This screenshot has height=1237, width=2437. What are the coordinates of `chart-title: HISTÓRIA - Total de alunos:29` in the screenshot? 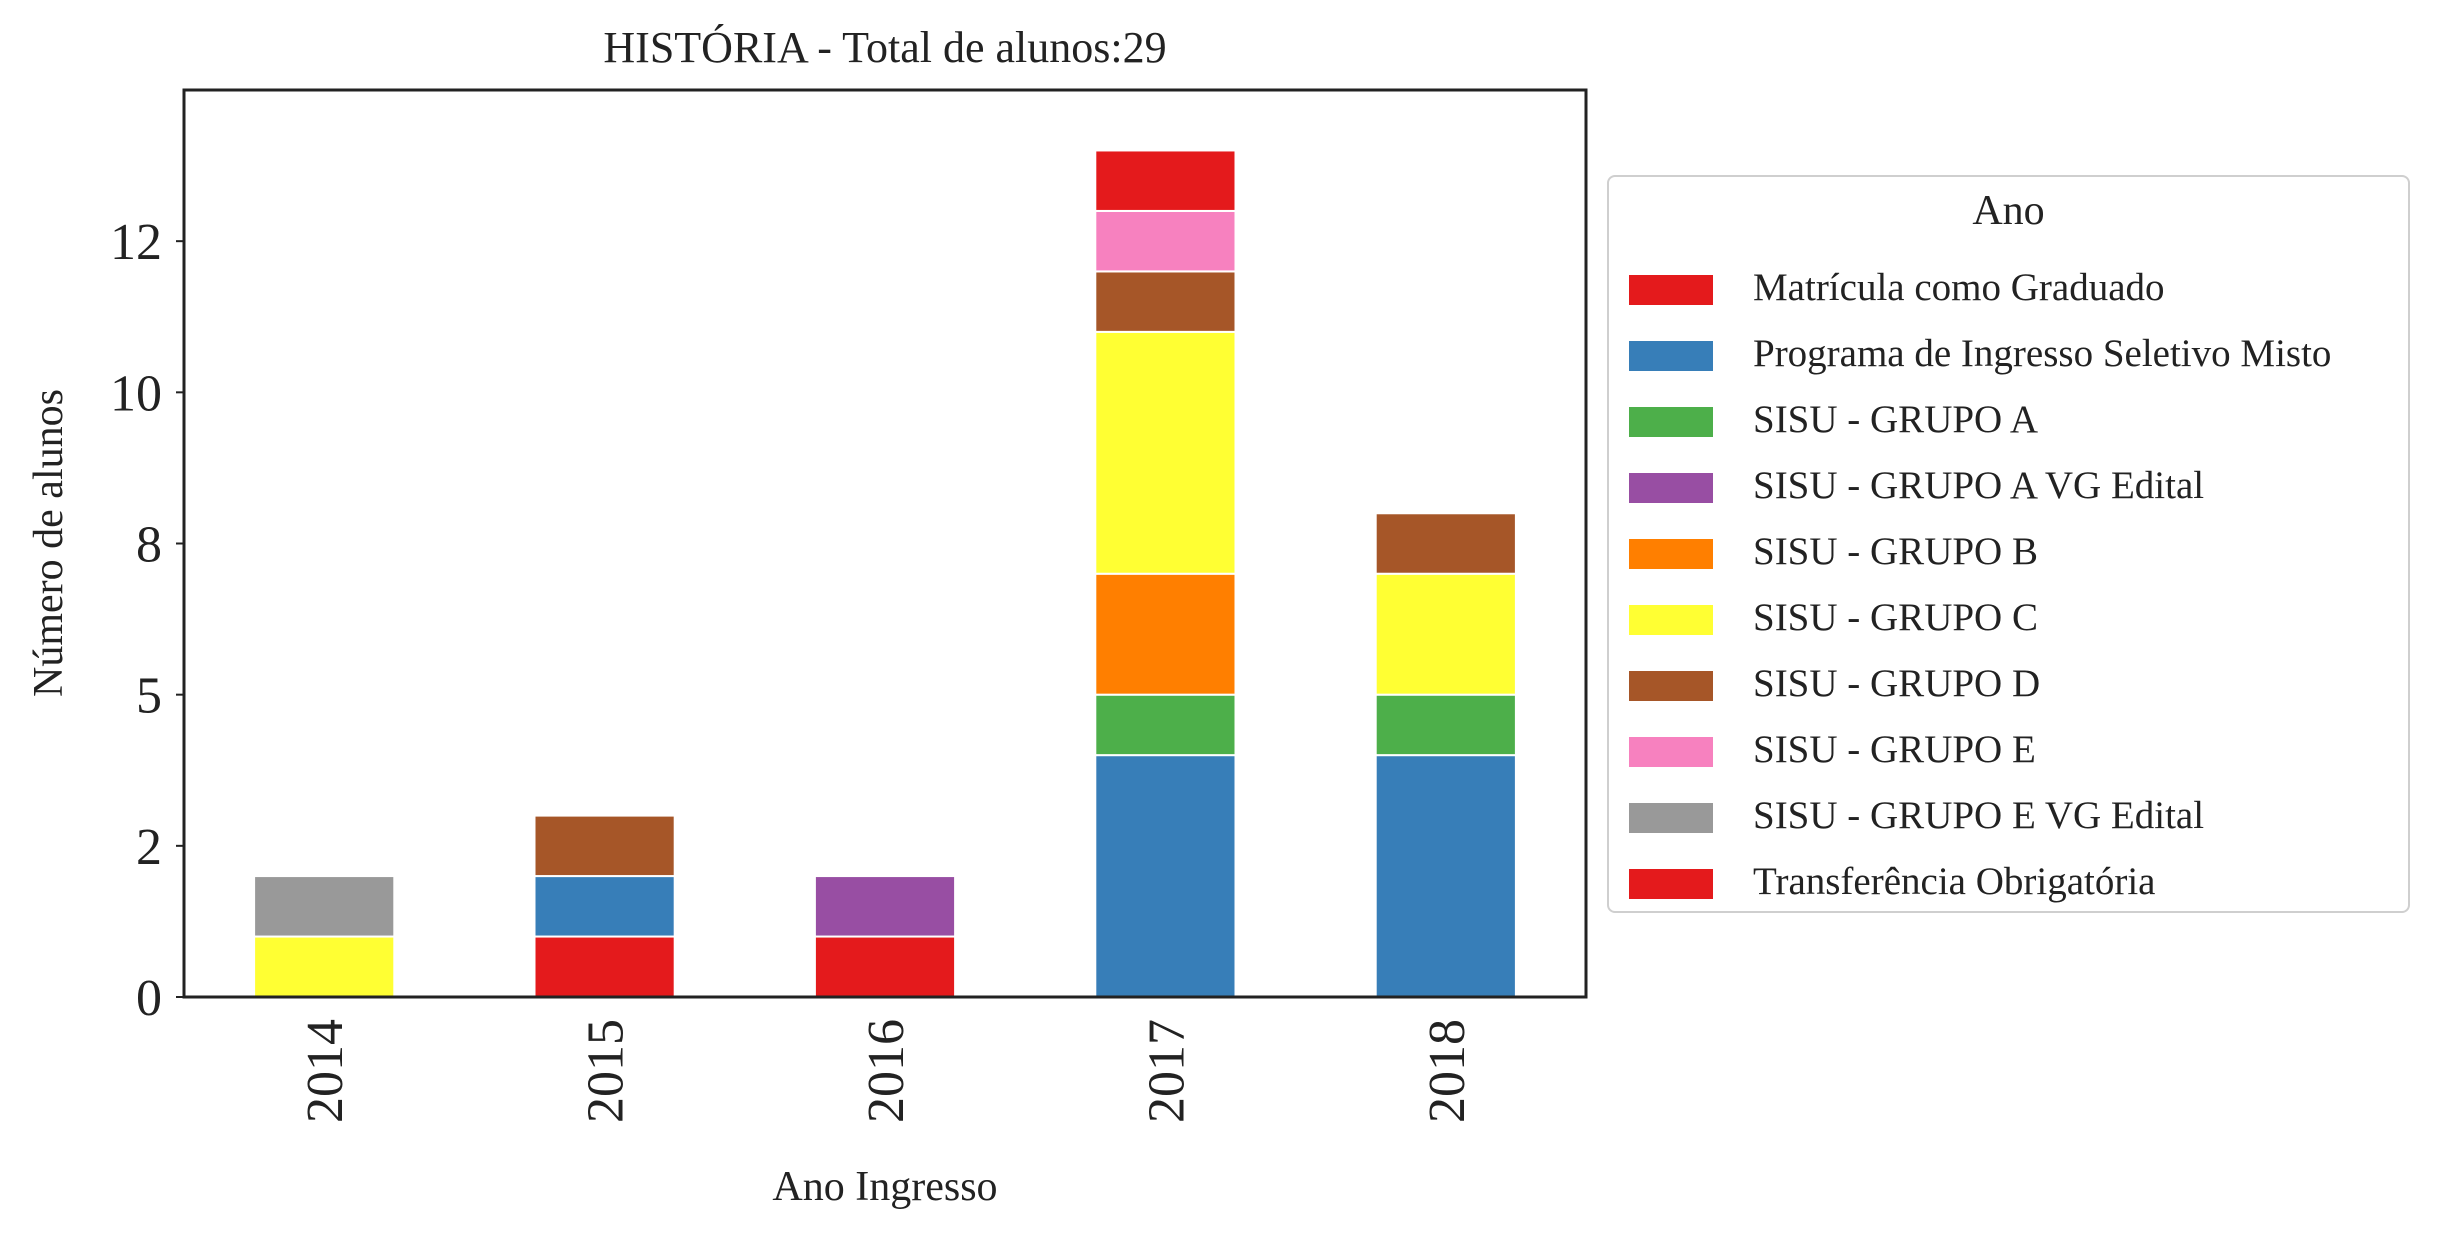 It's located at (884, 47).